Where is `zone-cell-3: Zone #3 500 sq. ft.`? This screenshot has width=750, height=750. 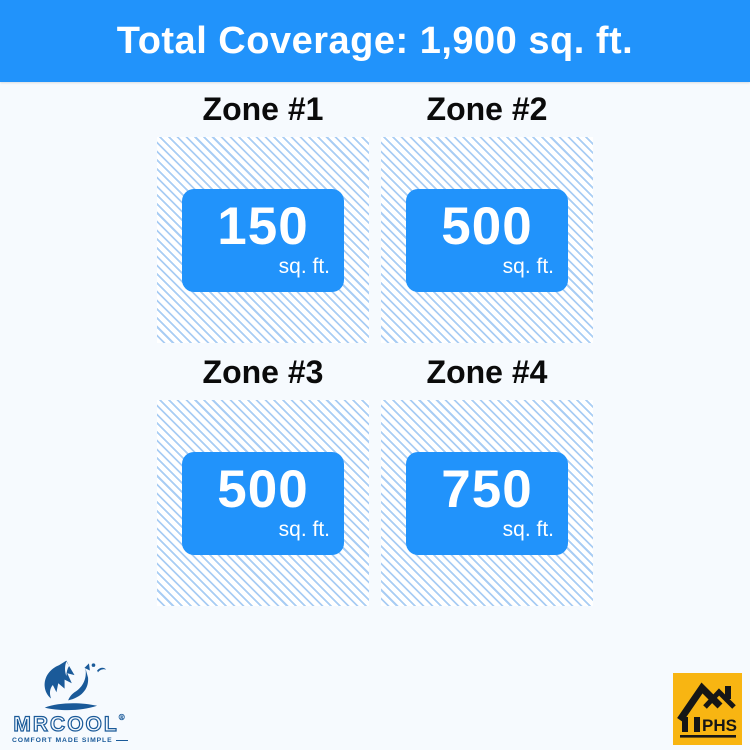
zone-cell-3: Zone #3 500 sq. ft. is located at coordinates (263, 475).